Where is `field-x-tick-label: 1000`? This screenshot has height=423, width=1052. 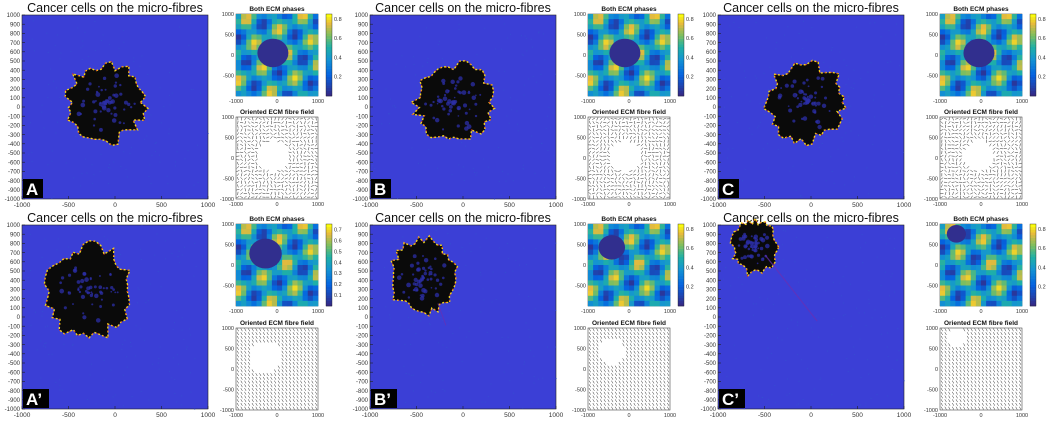 field-x-tick-label: 1000 is located at coordinates (1022, 205).